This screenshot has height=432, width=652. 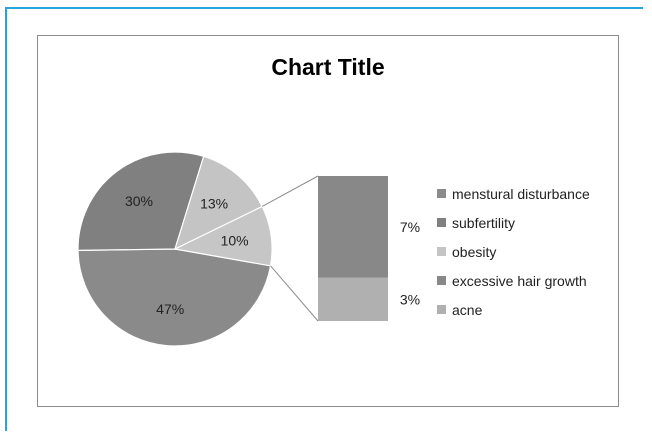 What do you see at coordinates (214, 203) in the screenshot?
I see `data-label: 13%` at bounding box center [214, 203].